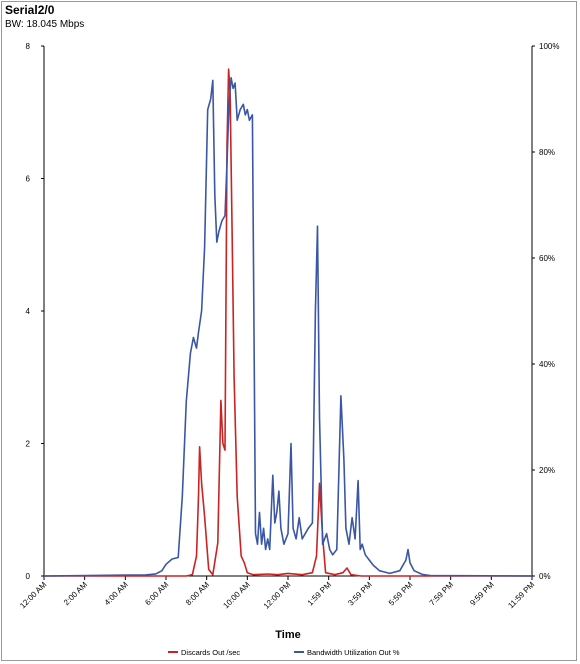 The width and height of the screenshot is (580, 664). I want to click on x-tick-label: 10:00 AM, so click(236, 595).